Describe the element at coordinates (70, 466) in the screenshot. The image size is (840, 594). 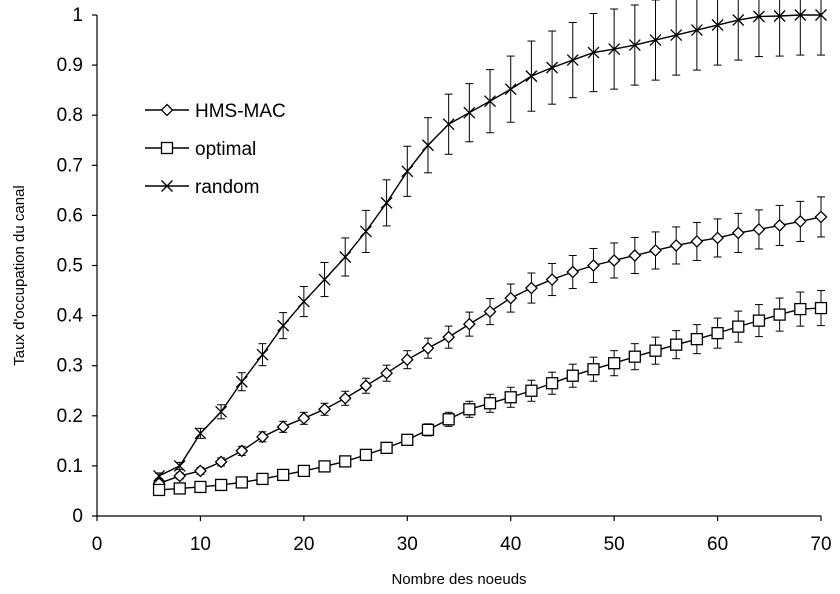
I see `y-tick-label: 0.1` at that location.